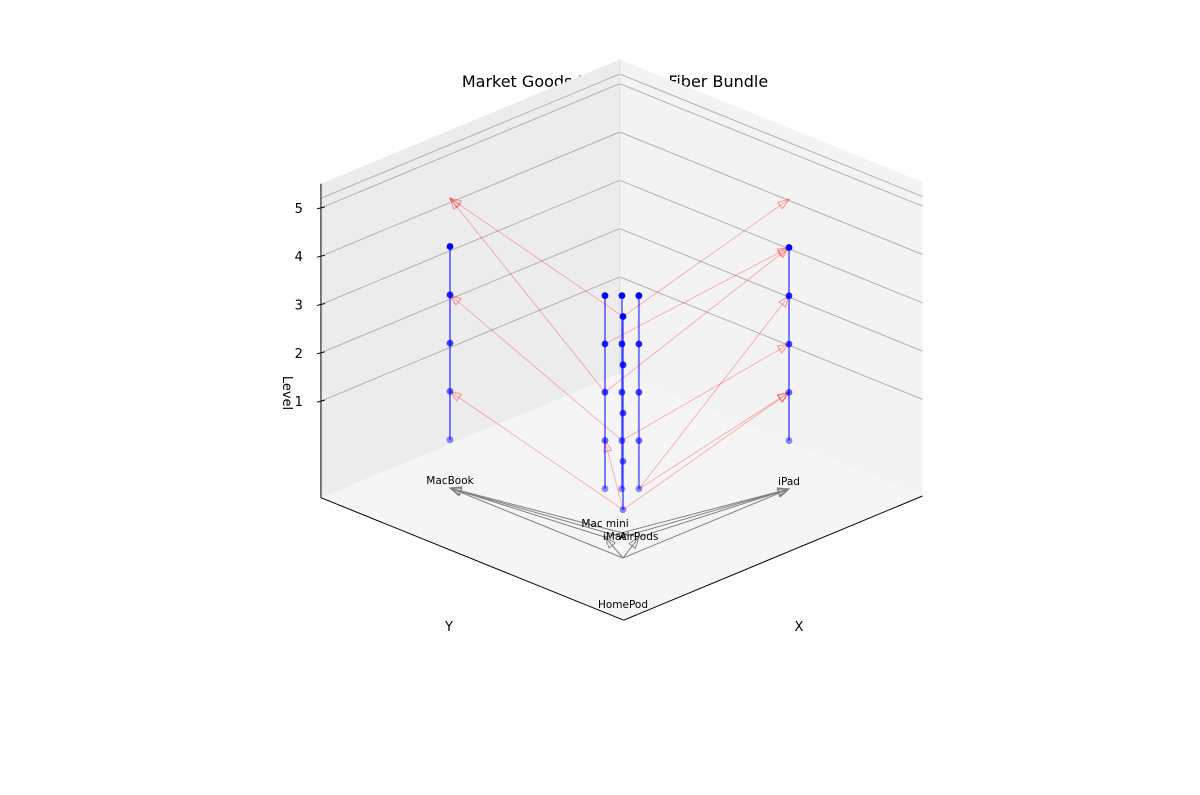 The width and height of the screenshot is (1200, 795). What do you see at coordinates (299, 354) in the screenshot?
I see `z-tick-label: 2` at bounding box center [299, 354].